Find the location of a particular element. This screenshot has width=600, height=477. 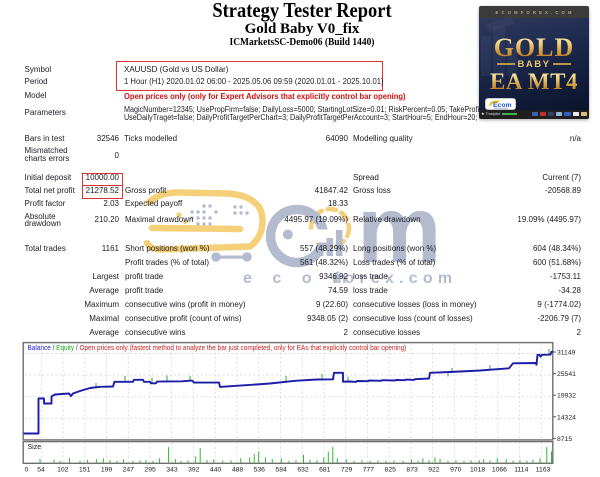

svg-text: 729 is located at coordinates (347, 470).